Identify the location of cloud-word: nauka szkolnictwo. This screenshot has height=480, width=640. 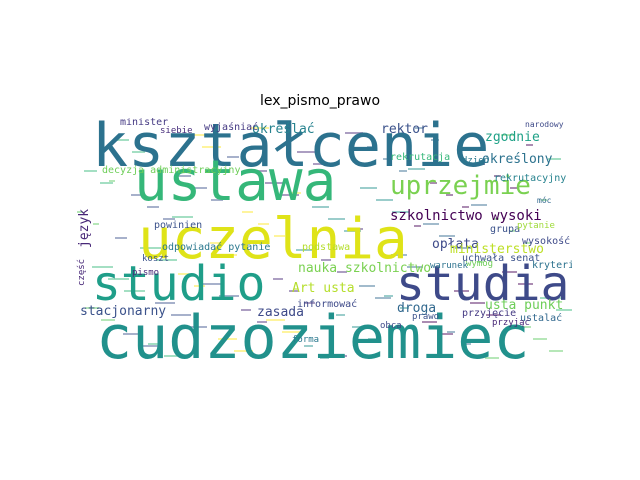
(364, 268).